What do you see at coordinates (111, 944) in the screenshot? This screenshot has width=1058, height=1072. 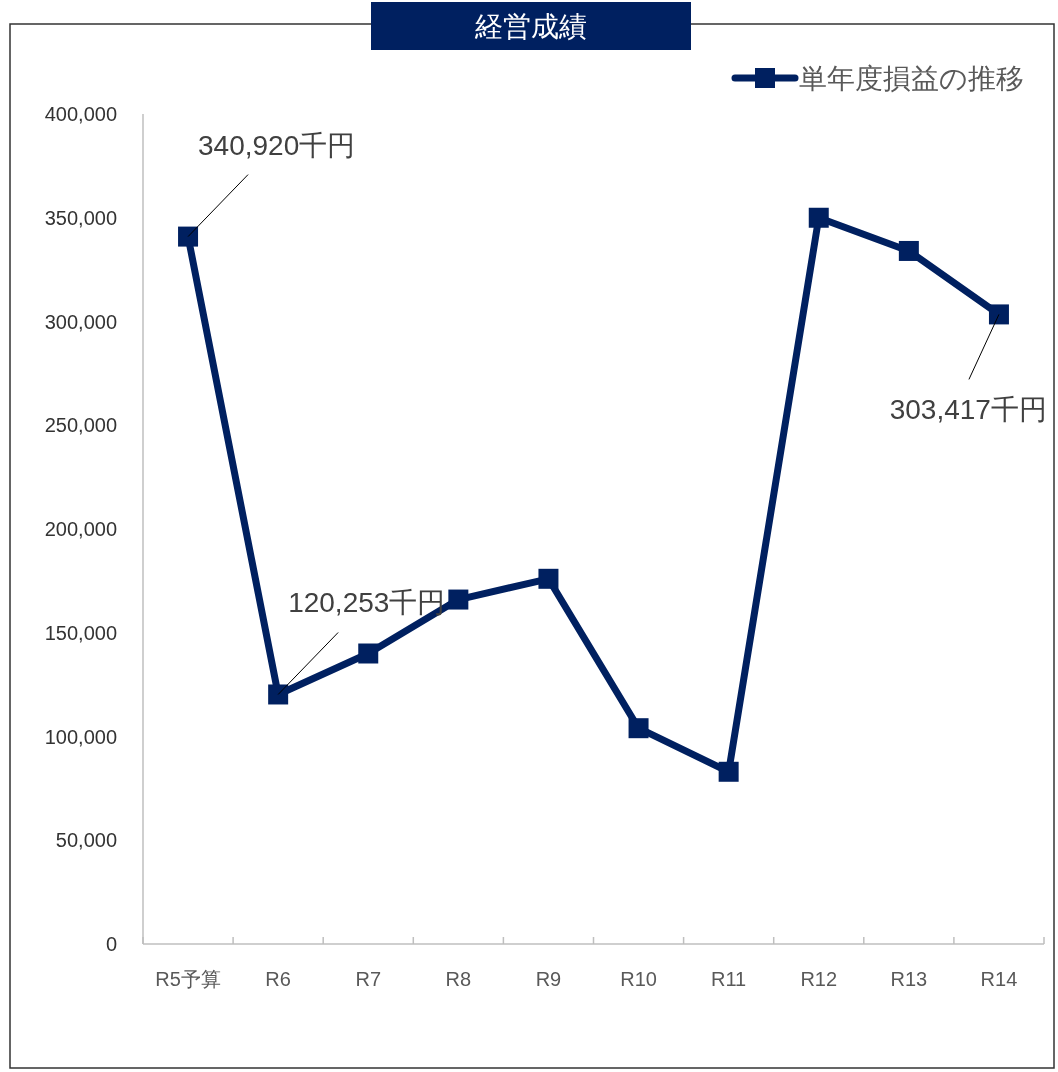 I see `y-tick-label: 0` at bounding box center [111, 944].